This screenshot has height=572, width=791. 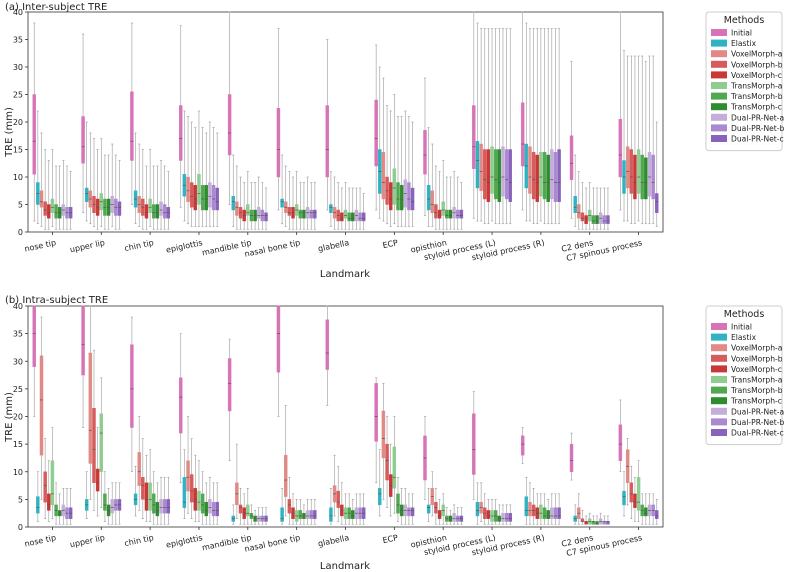 I want to click on legend-label: TransMorph-c, so click(x=756, y=107).